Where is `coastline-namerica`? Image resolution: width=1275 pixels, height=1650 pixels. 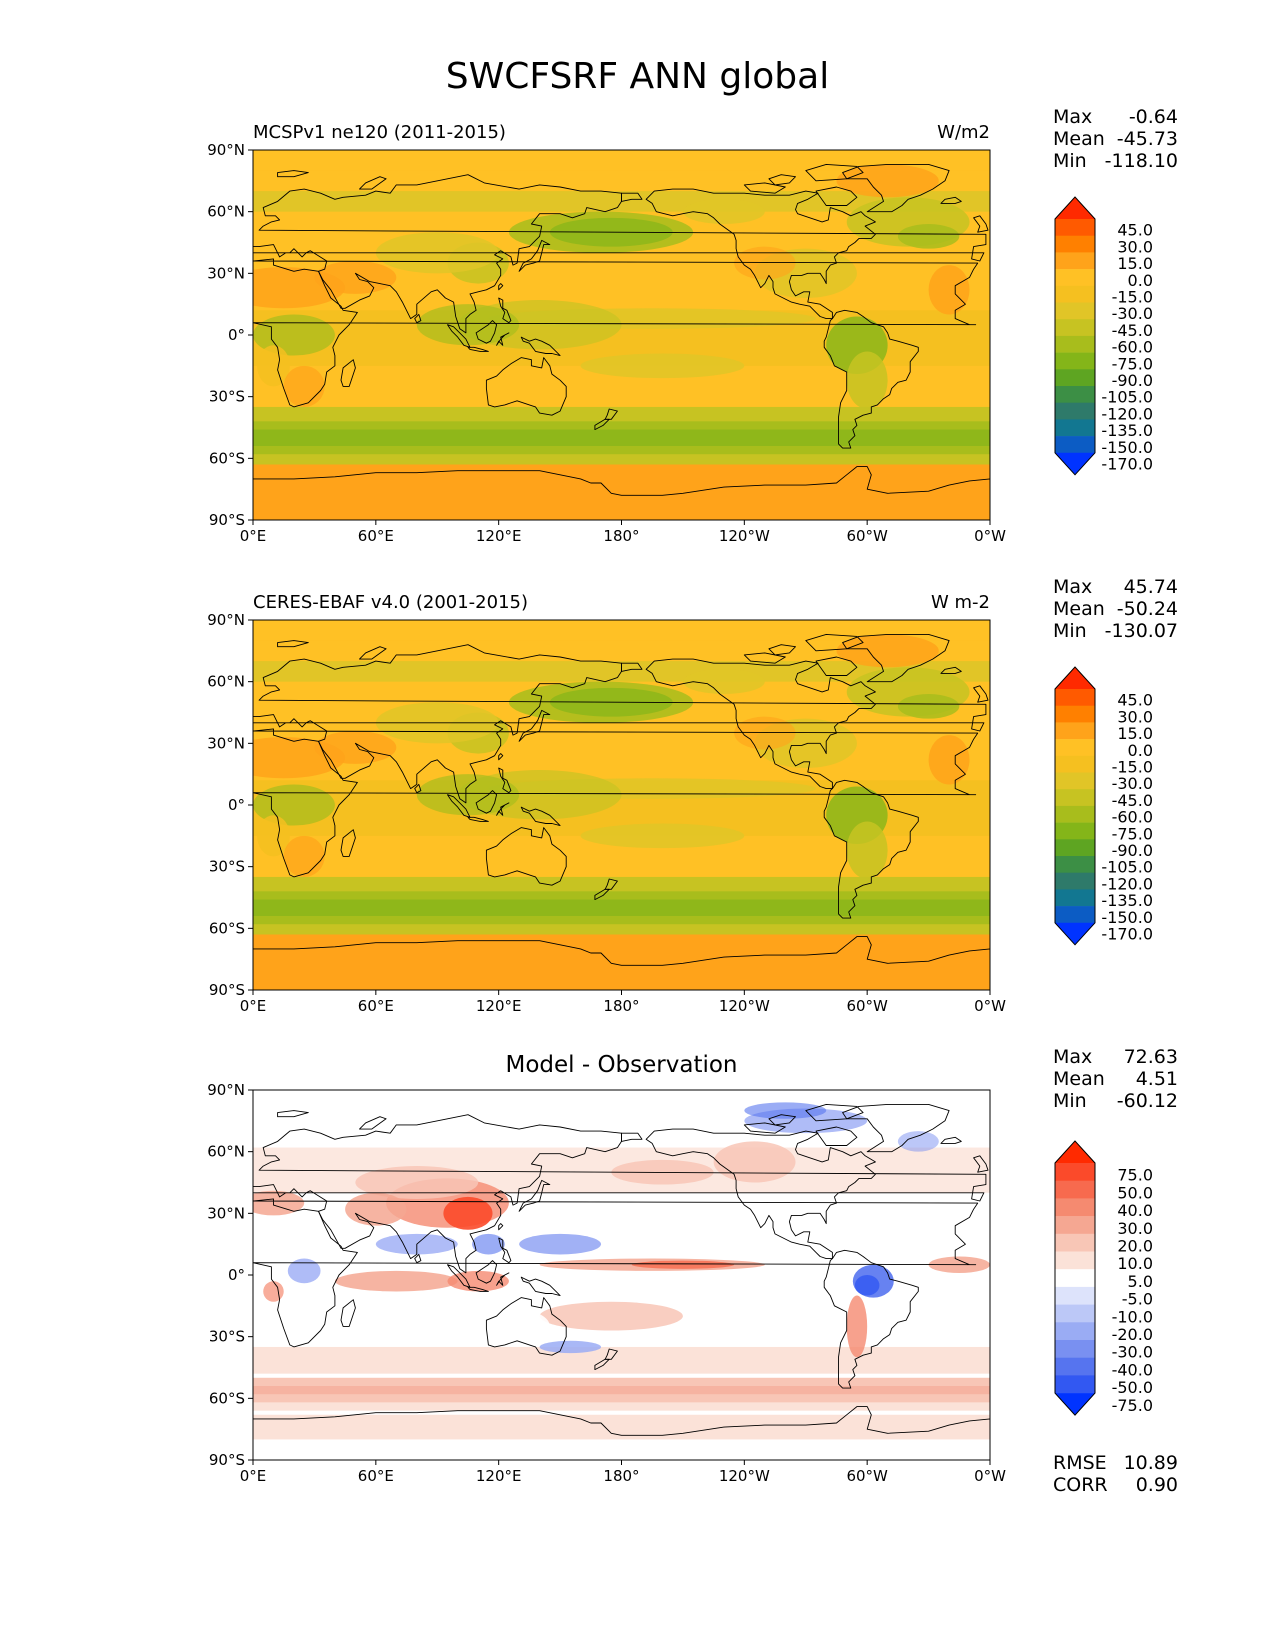
coastline-namerica is located at coordinates (760, 724).